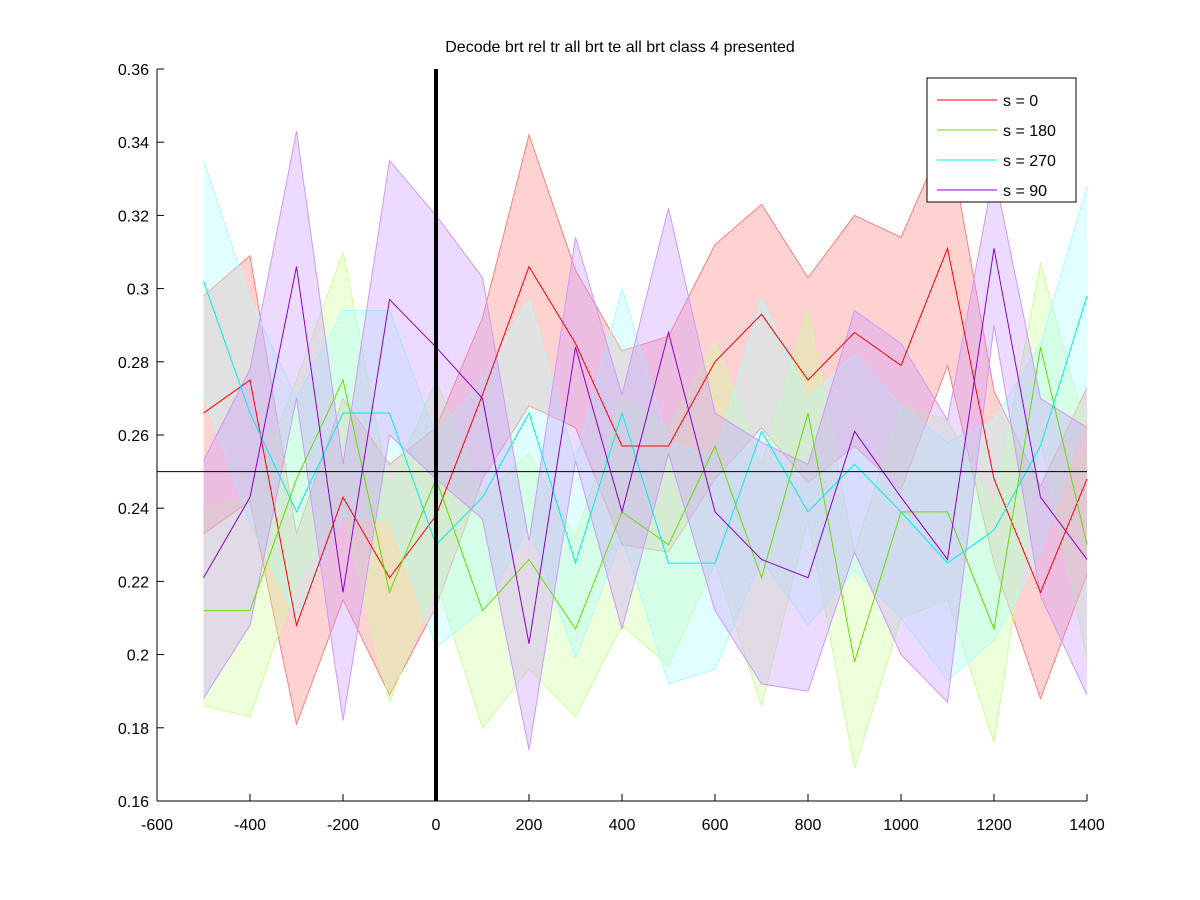  What do you see at coordinates (343, 825) in the screenshot?
I see `x-tick-label: -200` at bounding box center [343, 825].